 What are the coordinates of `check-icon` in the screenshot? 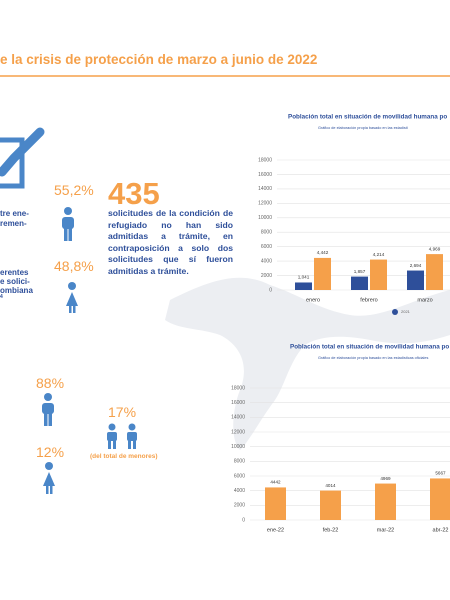 It's located at (22, 158).